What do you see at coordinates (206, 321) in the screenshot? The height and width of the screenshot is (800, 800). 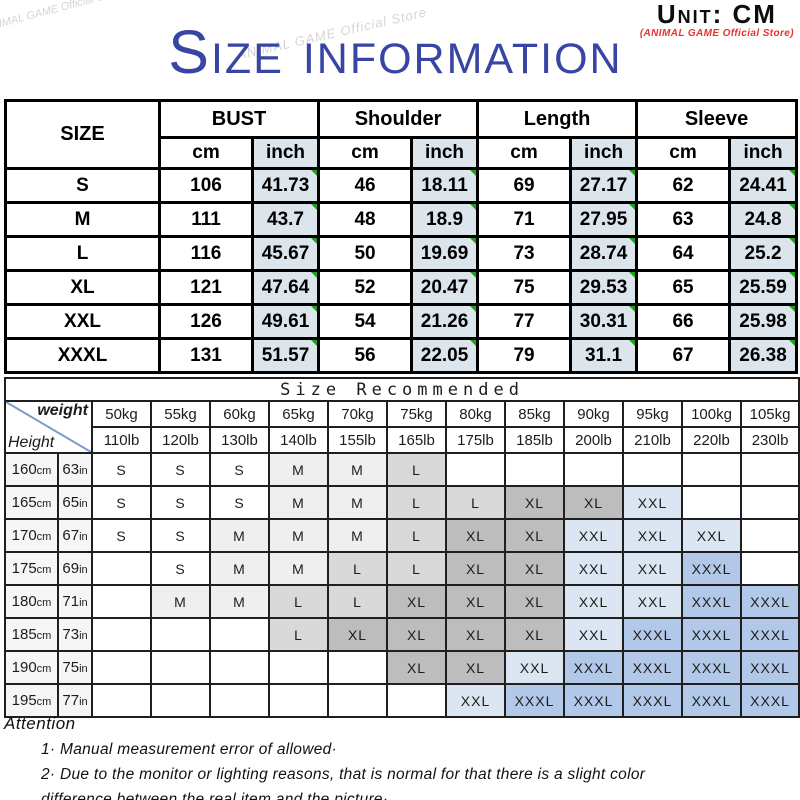 I see `cm-value-cell: 126` at bounding box center [206, 321].